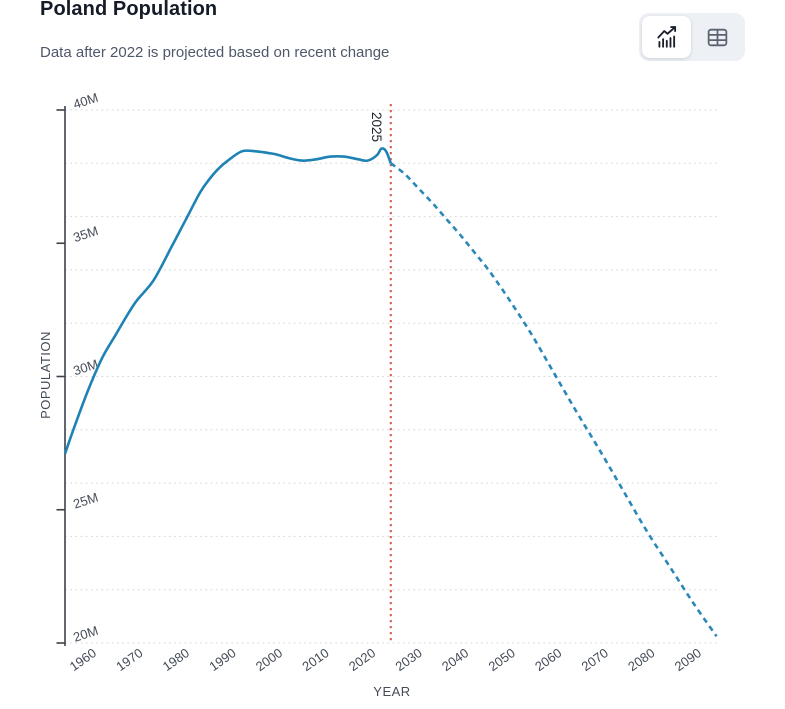  Describe the element at coordinates (222, 659) in the screenshot. I see `x-tick-label: 1990` at that location.